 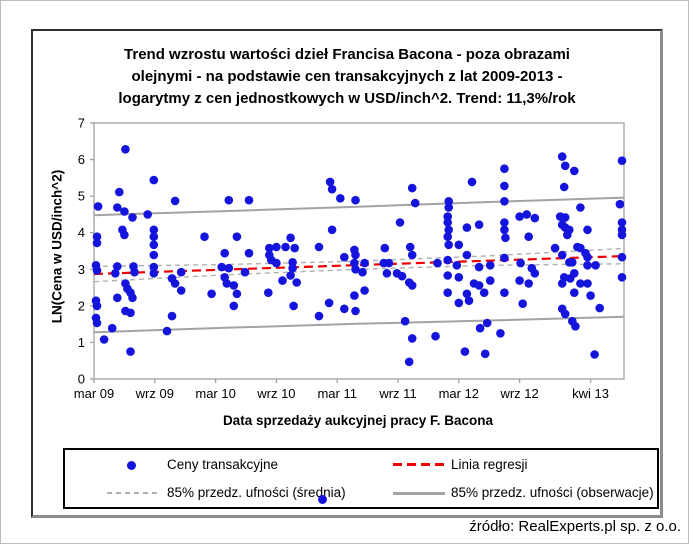 I want to click on y-tick-label: 6, so click(x=81, y=159).